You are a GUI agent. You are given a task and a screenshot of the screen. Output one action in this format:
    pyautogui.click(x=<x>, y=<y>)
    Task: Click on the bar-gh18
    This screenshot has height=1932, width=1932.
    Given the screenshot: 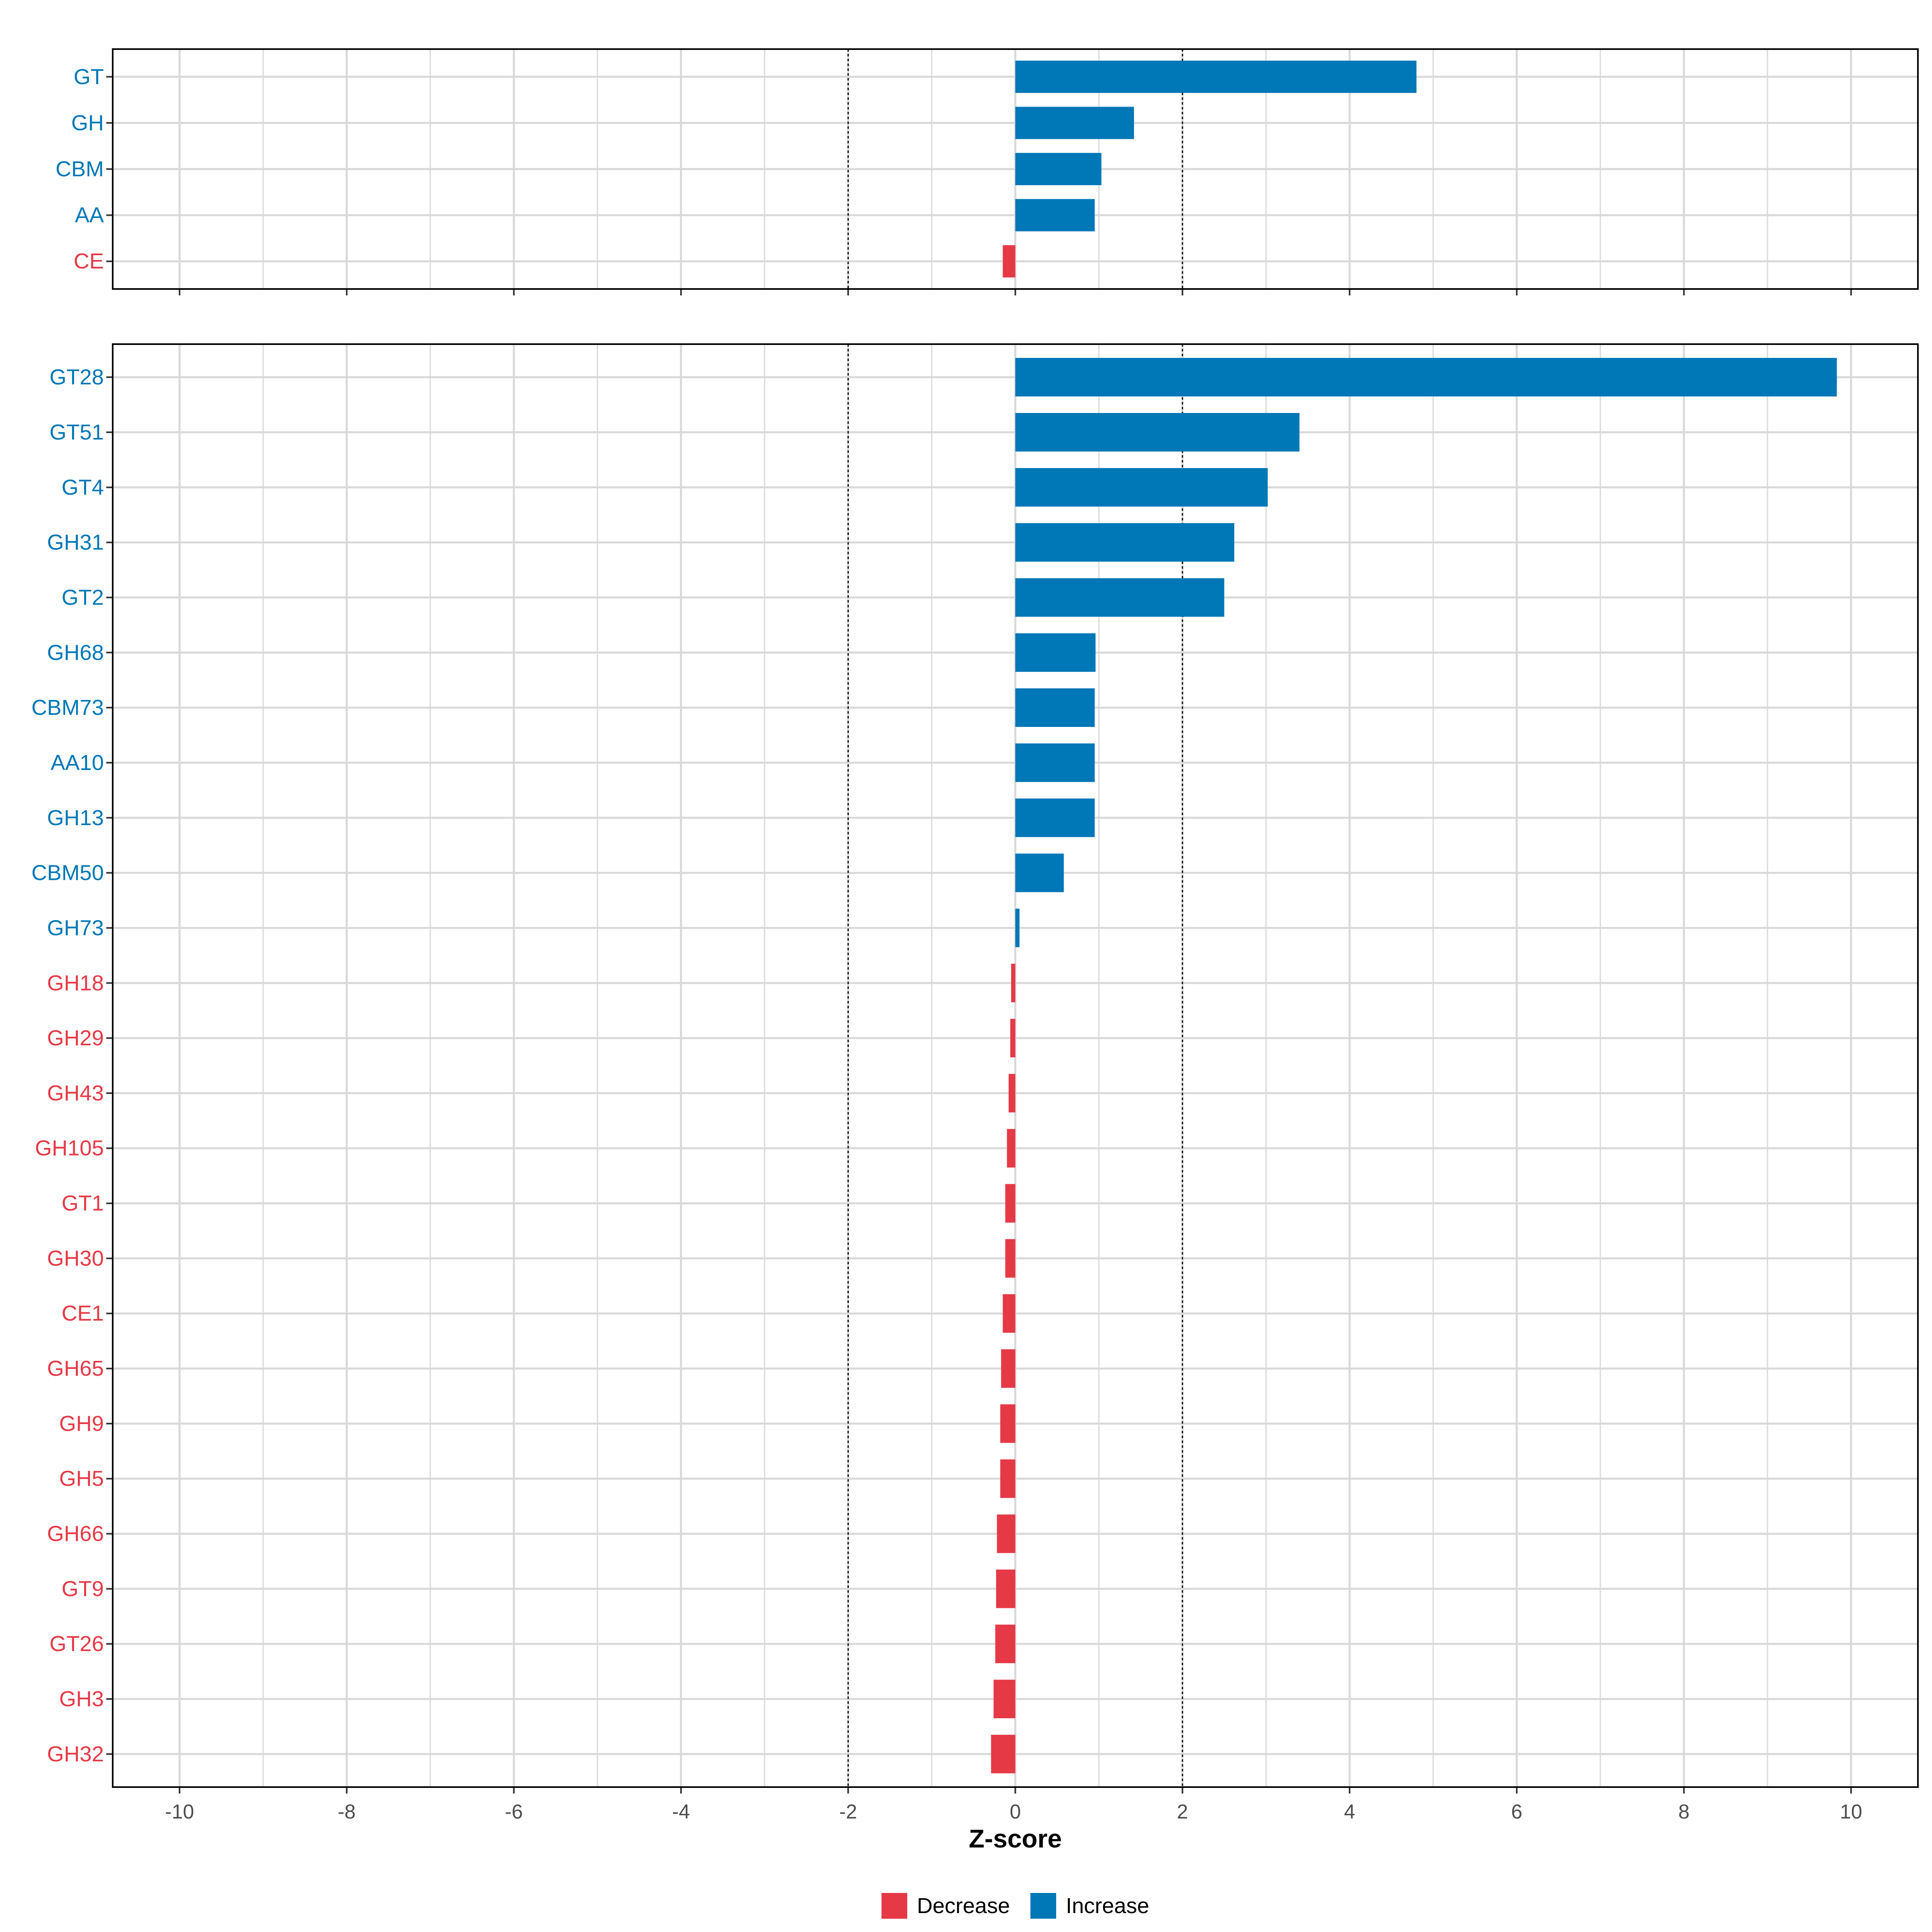 What is the action you would take?
    pyautogui.click(x=1013, y=983)
    